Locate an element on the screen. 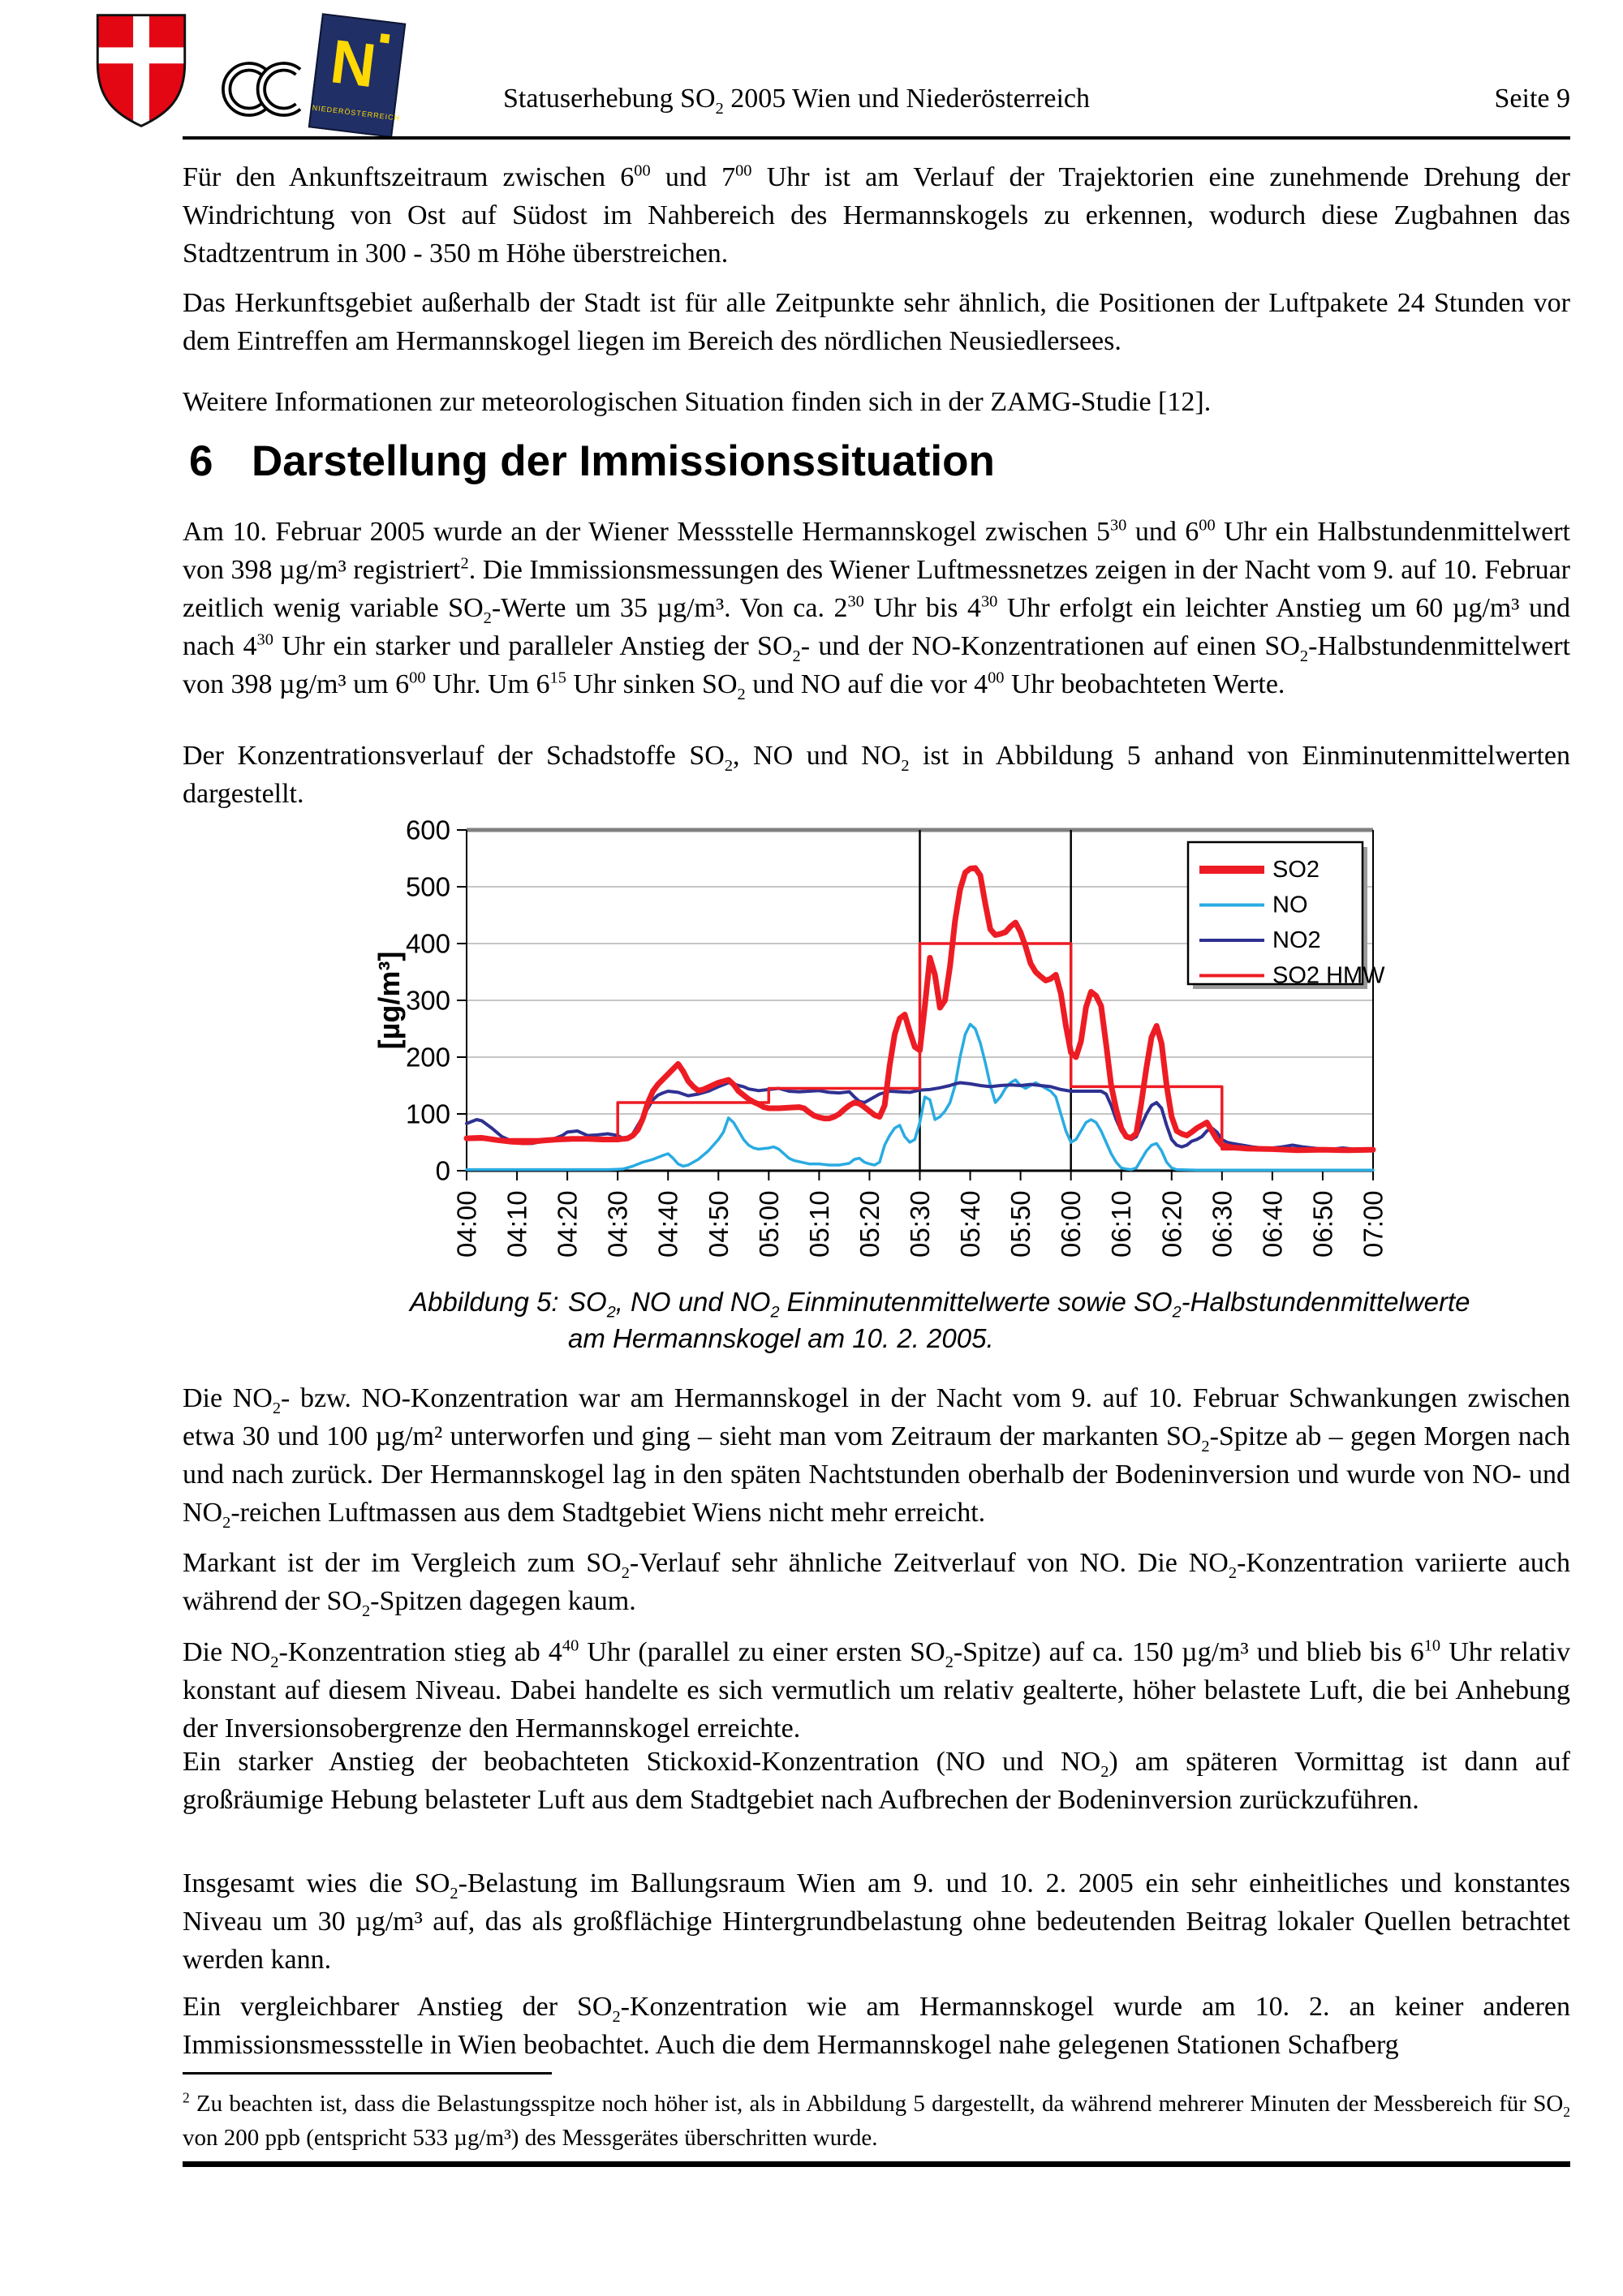 The image size is (1623, 2296). svg-text: 05:40 is located at coordinates (970, 1224).